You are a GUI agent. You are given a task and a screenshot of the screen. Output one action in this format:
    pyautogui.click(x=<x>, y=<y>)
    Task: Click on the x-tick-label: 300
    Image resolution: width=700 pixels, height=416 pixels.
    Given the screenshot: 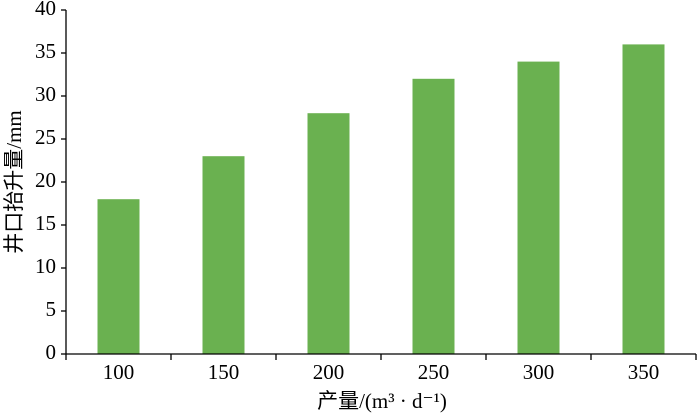 What is the action you would take?
    pyautogui.click(x=539, y=372)
    